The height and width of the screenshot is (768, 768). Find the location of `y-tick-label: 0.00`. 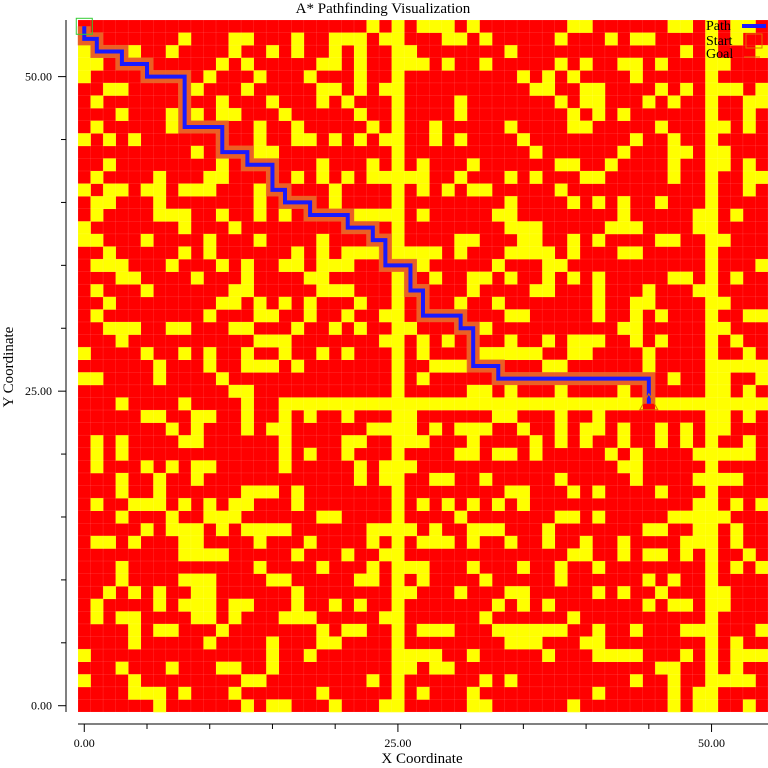

y-tick-label: 0.00 is located at coordinates (41, 706).